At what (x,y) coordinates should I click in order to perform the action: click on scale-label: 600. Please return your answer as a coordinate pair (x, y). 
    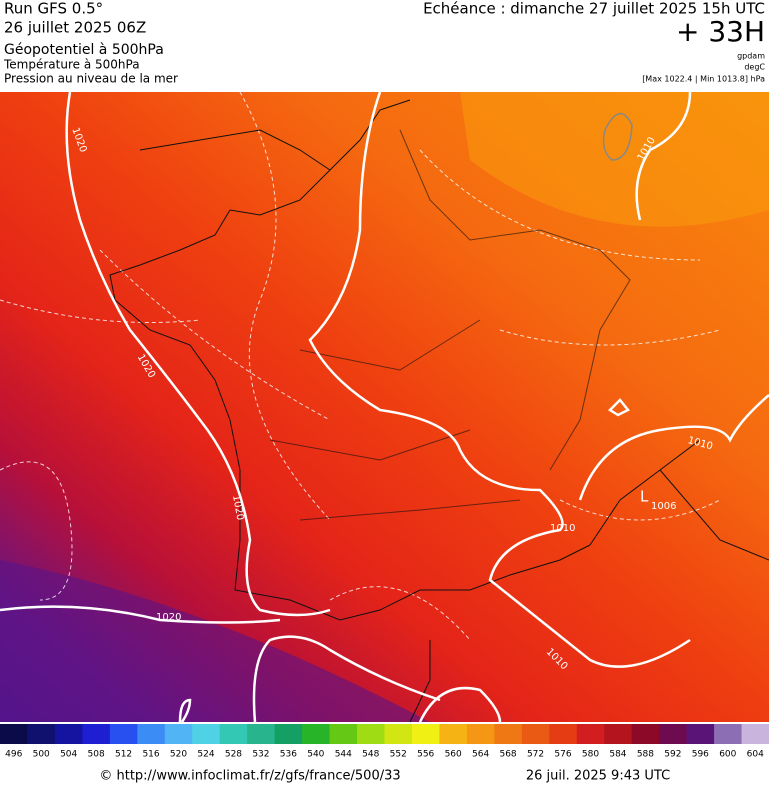
    Looking at the image, I should click on (727, 755).